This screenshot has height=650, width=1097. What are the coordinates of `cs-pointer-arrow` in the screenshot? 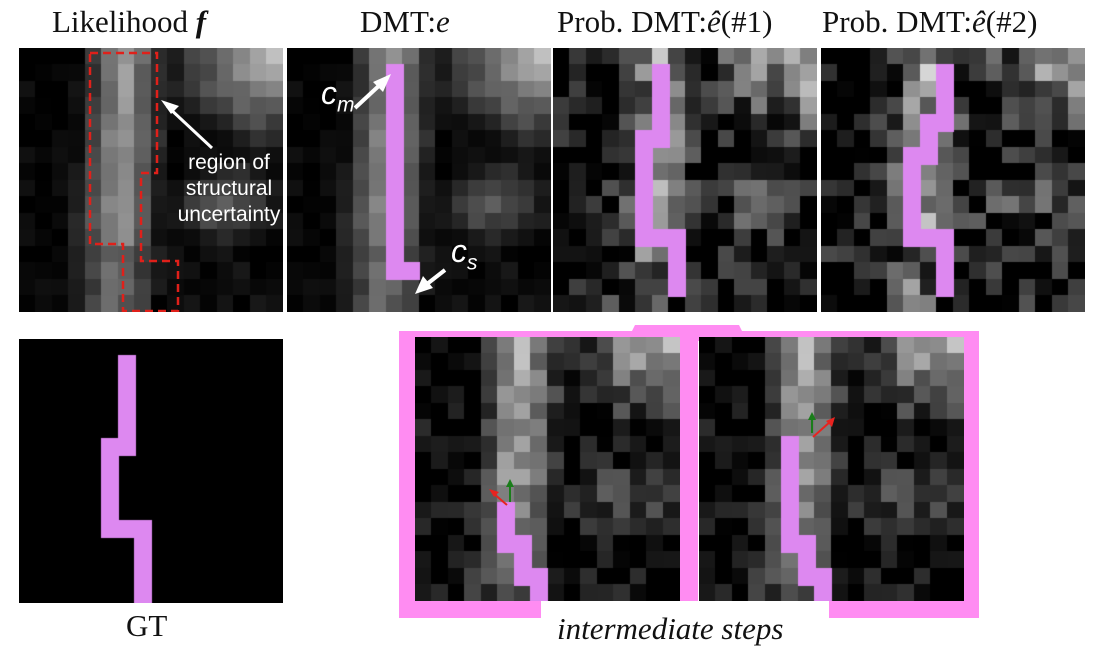 It's located at (436, 277).